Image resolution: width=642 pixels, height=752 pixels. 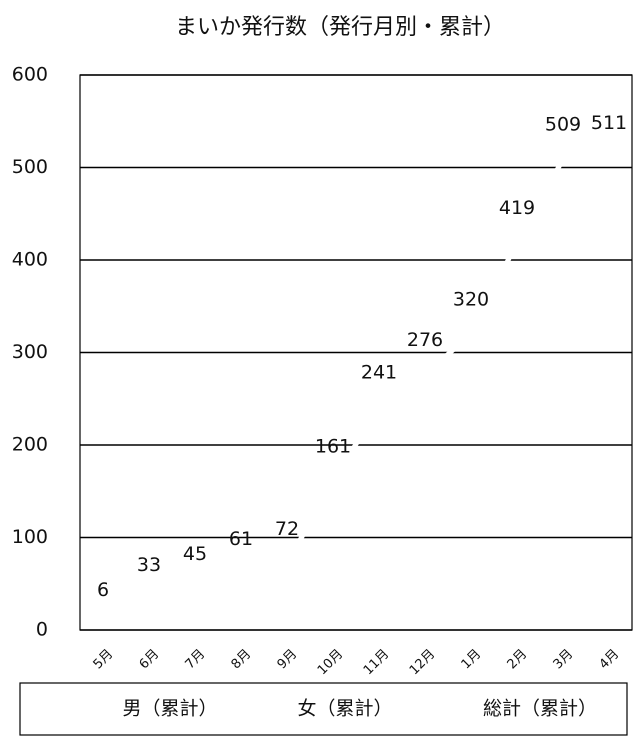 What do you see at coordinates (30, 75) in the screenshot?
I see `y-tick-label: 600` at bounding box center [30, 75].